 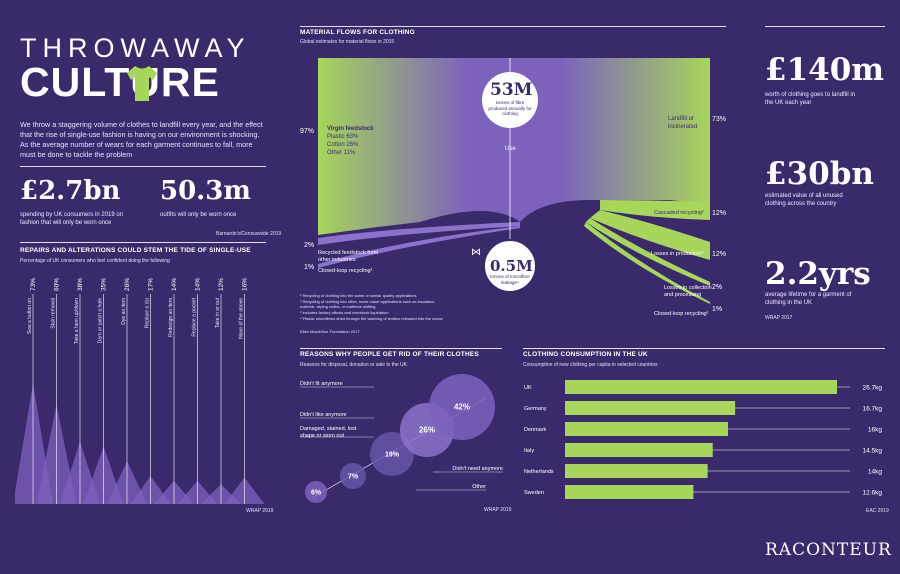 I want to click on fibre-big: 53M, so click(x=511, y=90).